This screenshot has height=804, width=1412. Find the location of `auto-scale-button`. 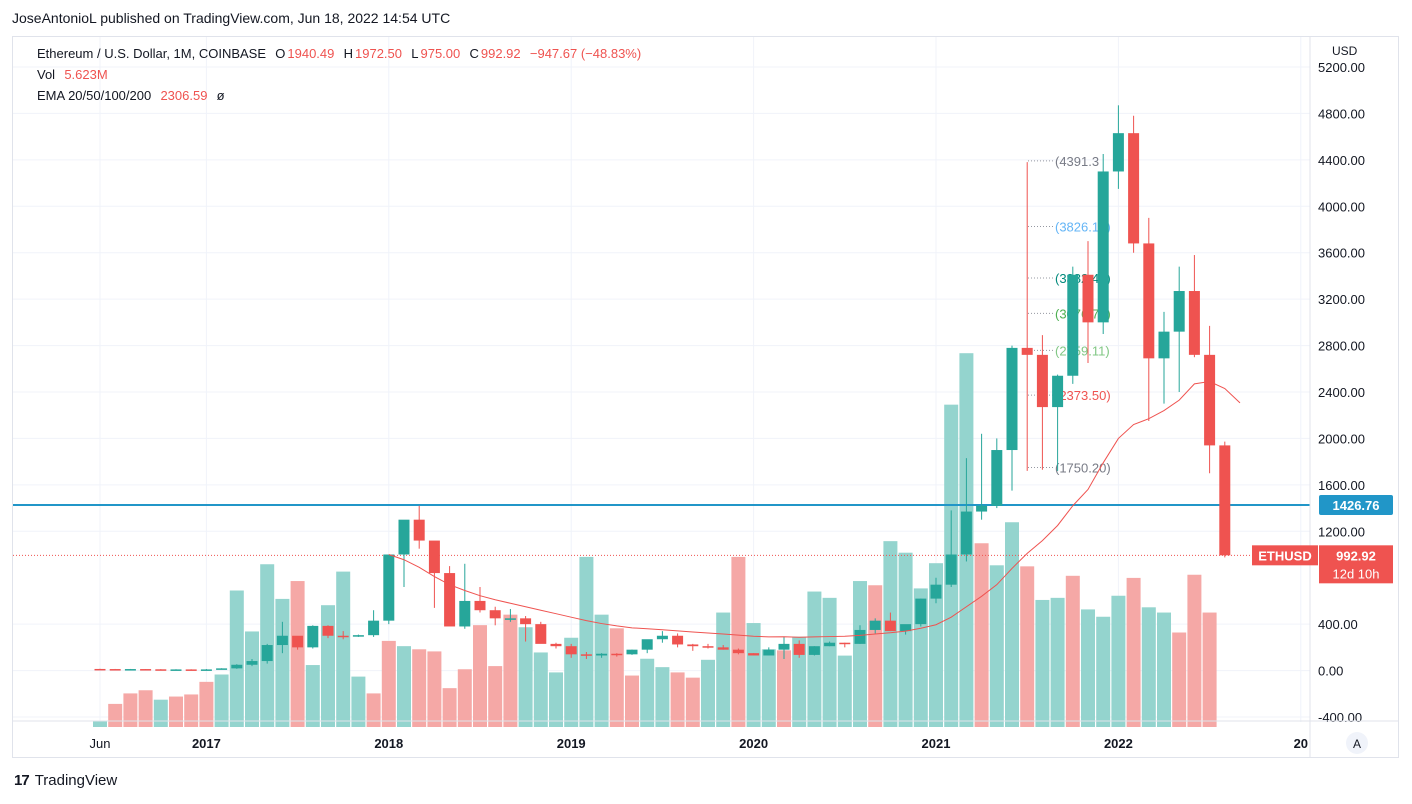

auto-scale-button is located at coordinates (1357, 743).